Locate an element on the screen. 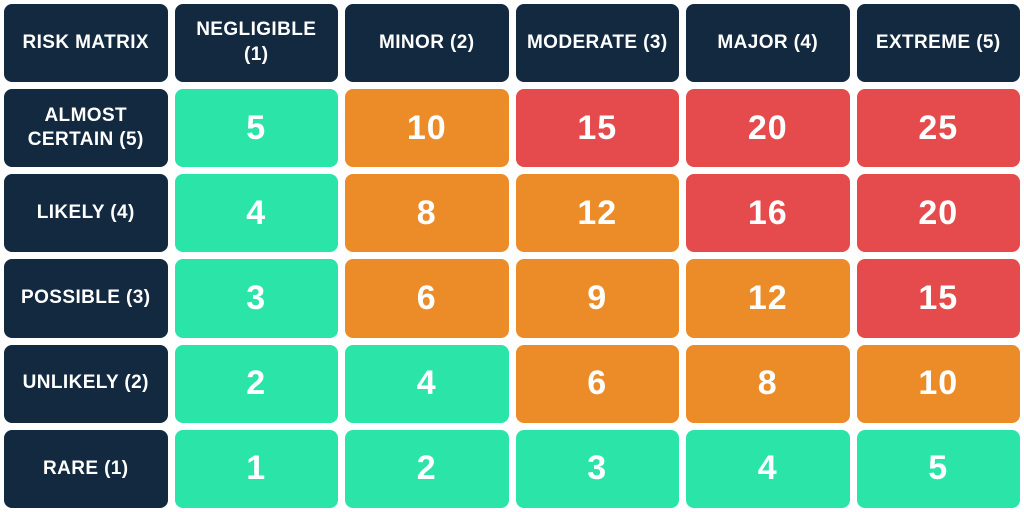 The height and width of the screenshot is (512, 1024). matrix-cell: 25 is located at coordinates (938, 128).